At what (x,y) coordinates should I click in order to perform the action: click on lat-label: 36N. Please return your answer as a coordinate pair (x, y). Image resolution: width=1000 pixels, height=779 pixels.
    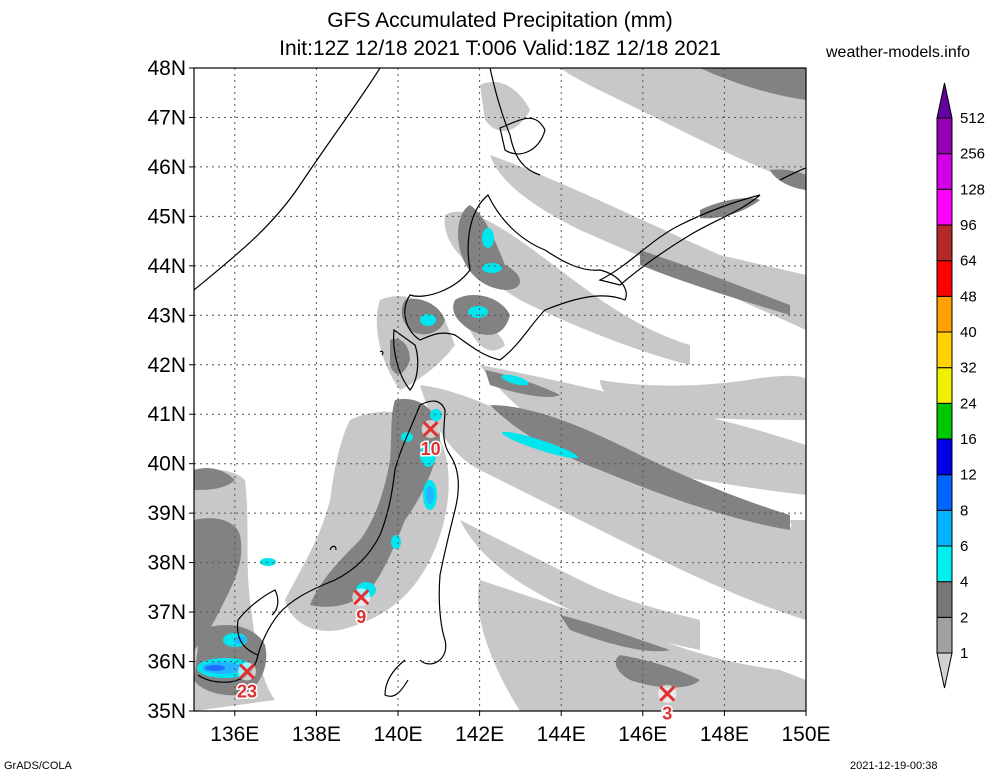
    Looking at the image, I should click on (166, 662).